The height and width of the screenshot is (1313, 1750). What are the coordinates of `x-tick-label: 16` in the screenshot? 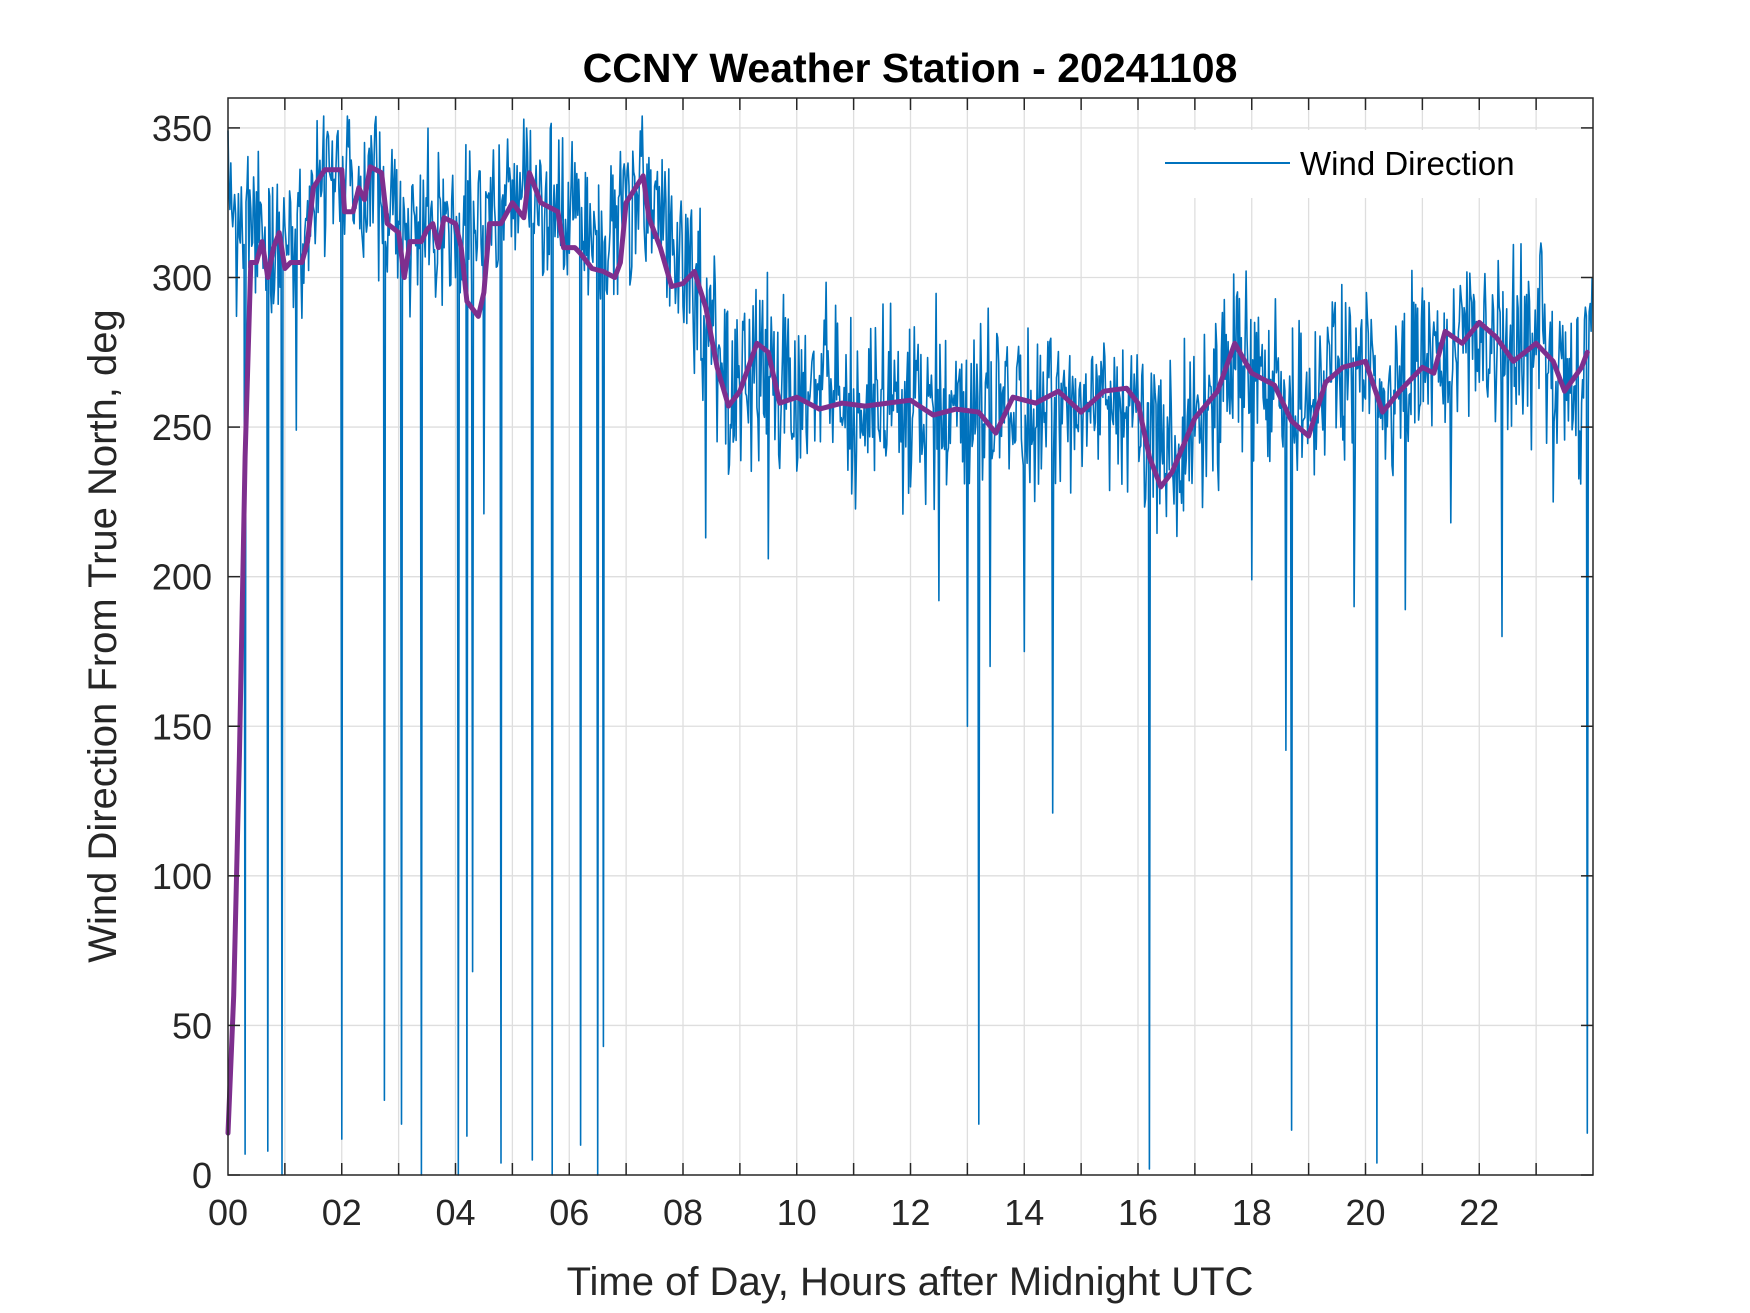 It's located at (1138, 1212).